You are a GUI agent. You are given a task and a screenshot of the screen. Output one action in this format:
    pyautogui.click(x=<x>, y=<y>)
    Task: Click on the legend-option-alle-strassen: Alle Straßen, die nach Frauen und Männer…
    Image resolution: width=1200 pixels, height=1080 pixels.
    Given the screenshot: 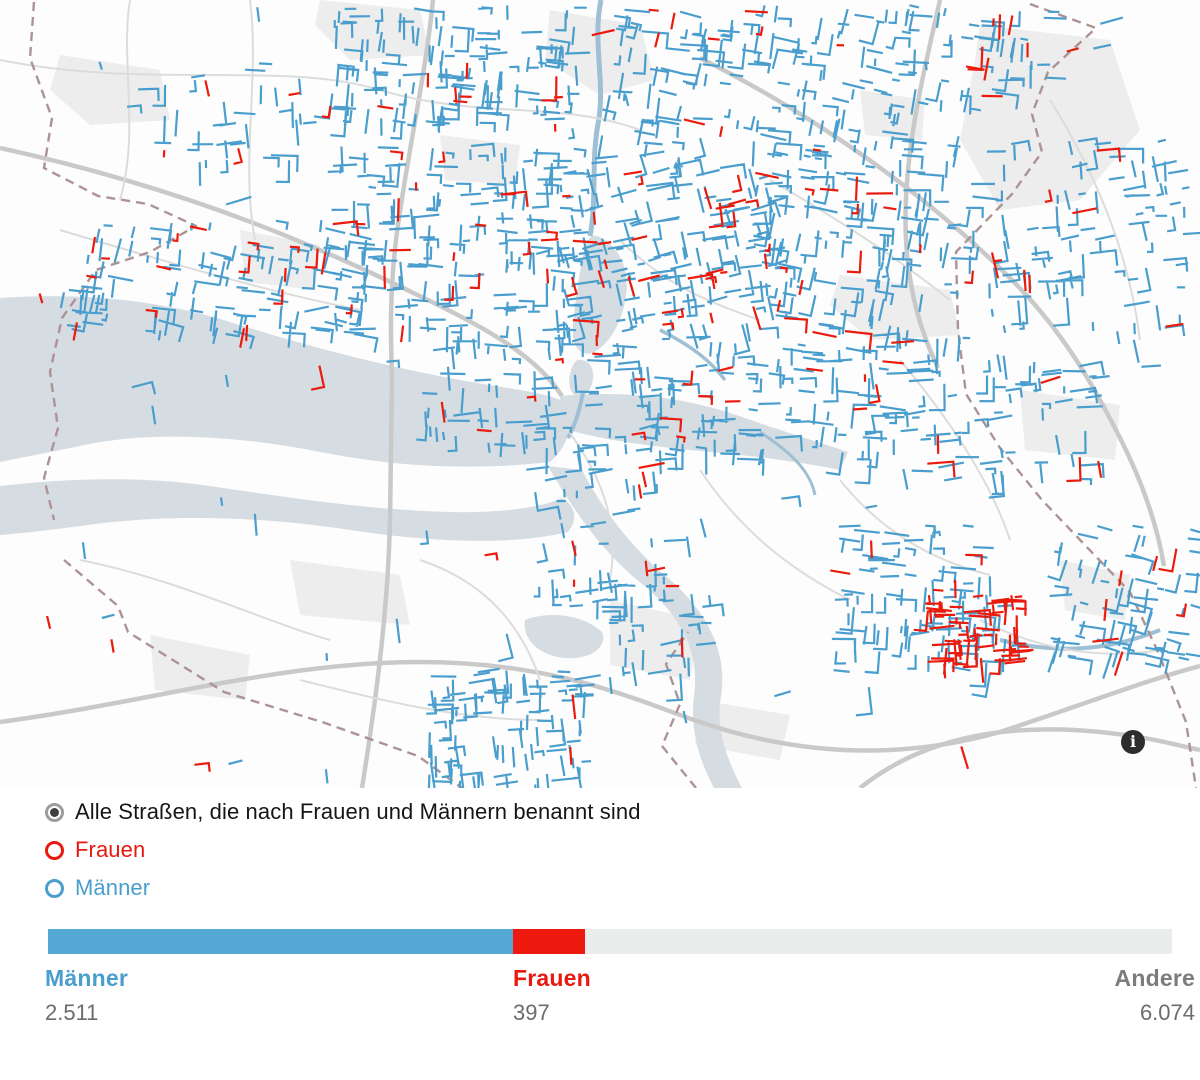 What is the action you would take?
    pyautogui.click(x=343, y=812)
    